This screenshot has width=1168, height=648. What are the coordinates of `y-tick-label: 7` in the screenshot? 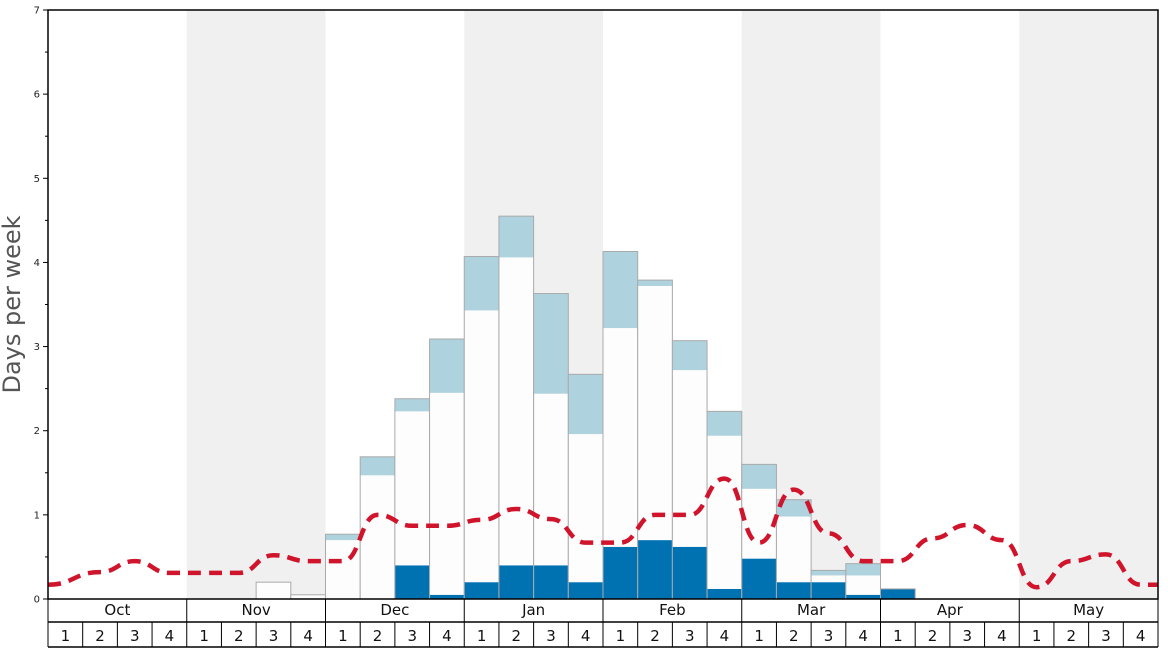 It's located at (37, 11).